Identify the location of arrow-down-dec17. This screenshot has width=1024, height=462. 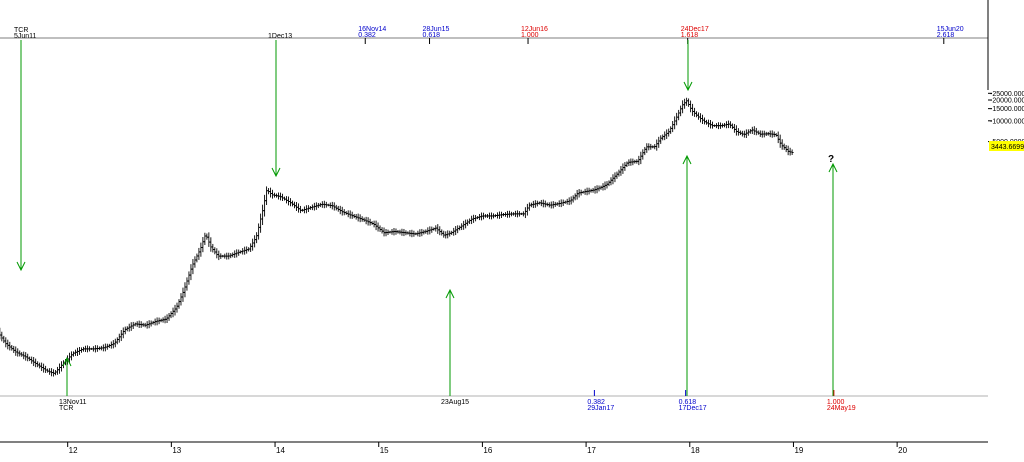
(688, 66).